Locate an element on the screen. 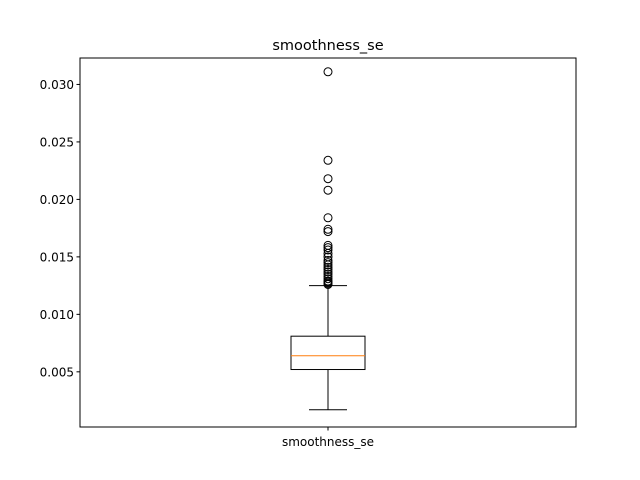  y-tick-label: 0.005 is located at coordinates (57, 372).